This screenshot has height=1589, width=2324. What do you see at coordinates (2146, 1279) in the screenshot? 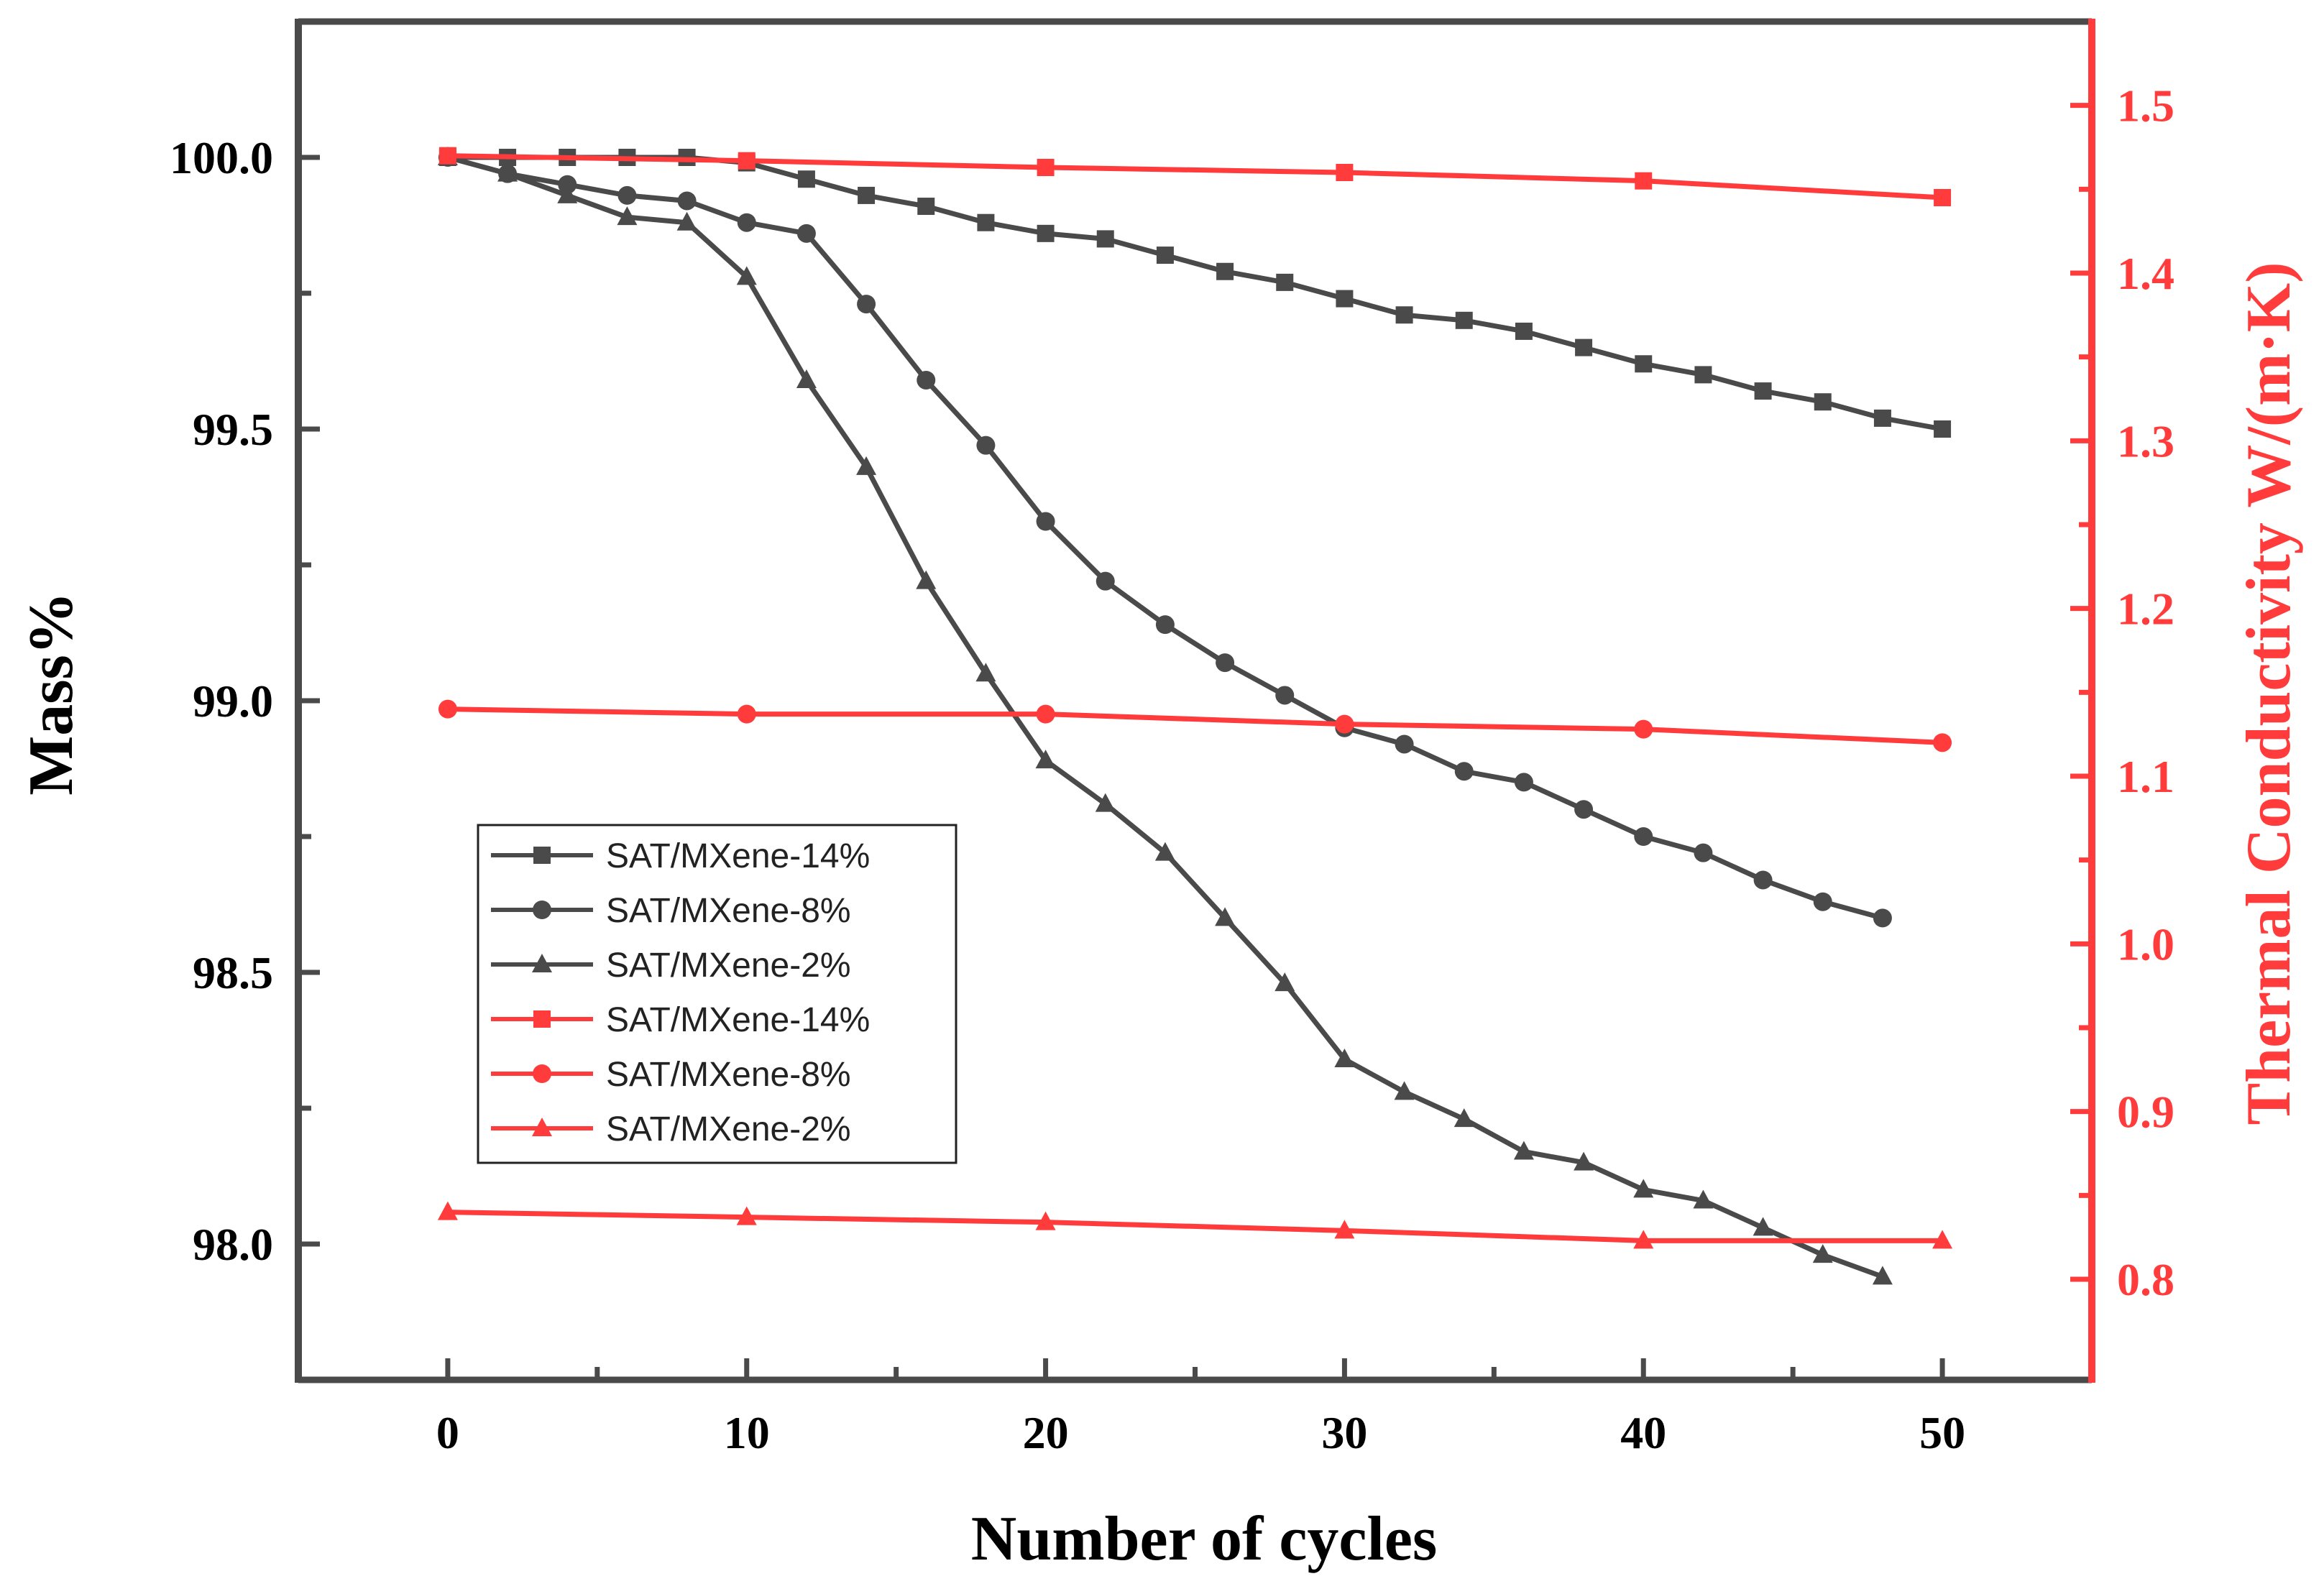
I see `y-right-tick-label: 0.8` at bounding box center [2146, 1279].